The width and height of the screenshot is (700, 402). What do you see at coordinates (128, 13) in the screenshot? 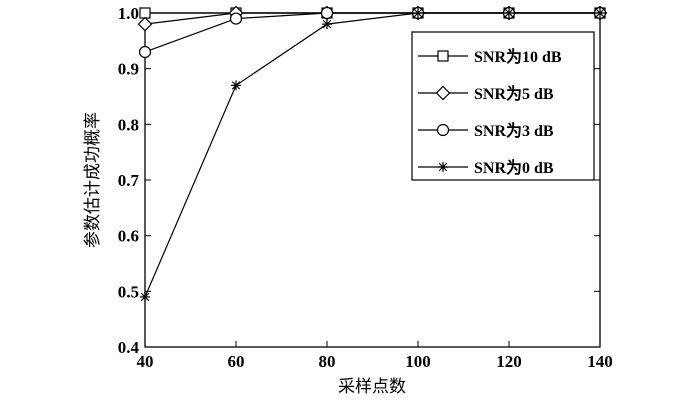
I see `y-tick-label: 1.0` at bounding box center [128, 13].